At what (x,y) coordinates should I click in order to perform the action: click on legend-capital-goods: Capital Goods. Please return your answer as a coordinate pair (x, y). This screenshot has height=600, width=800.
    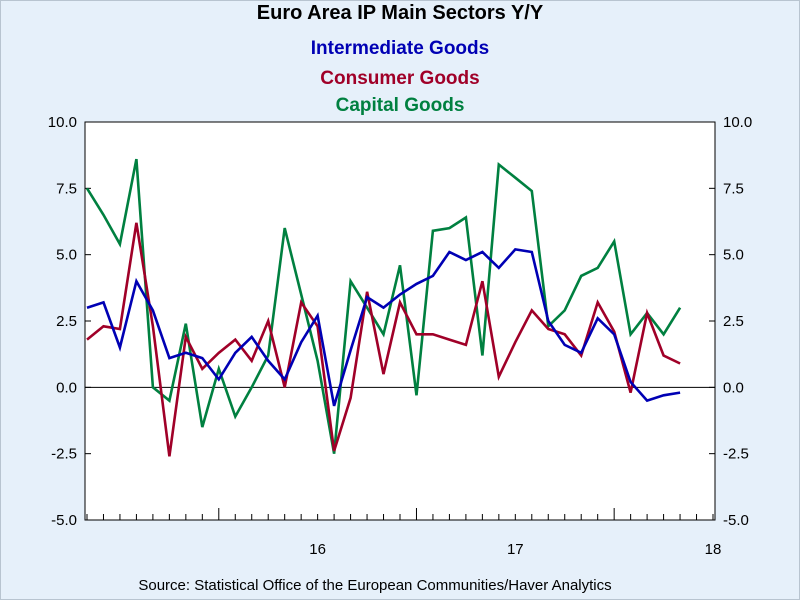
    Looking at the image, I should click on (400, 105).